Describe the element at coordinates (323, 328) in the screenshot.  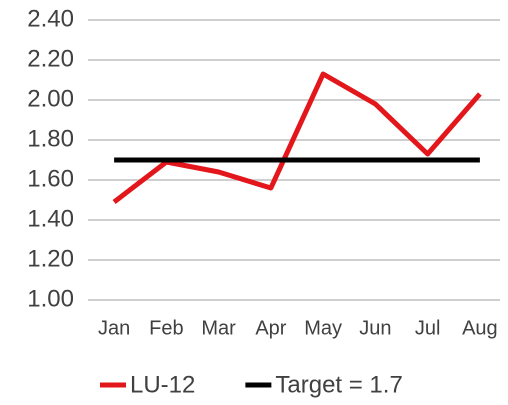
I see `x-tick-label: May` at that location.